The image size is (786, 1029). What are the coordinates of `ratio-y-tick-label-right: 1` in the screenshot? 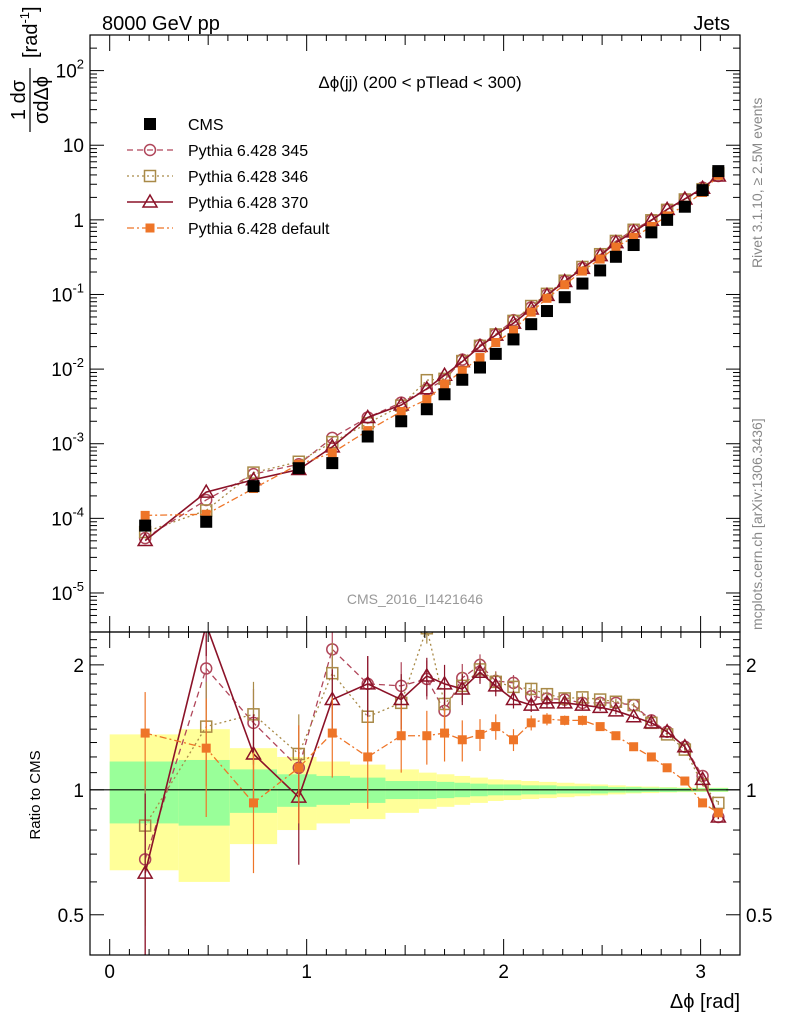 It's located at (751, 791).